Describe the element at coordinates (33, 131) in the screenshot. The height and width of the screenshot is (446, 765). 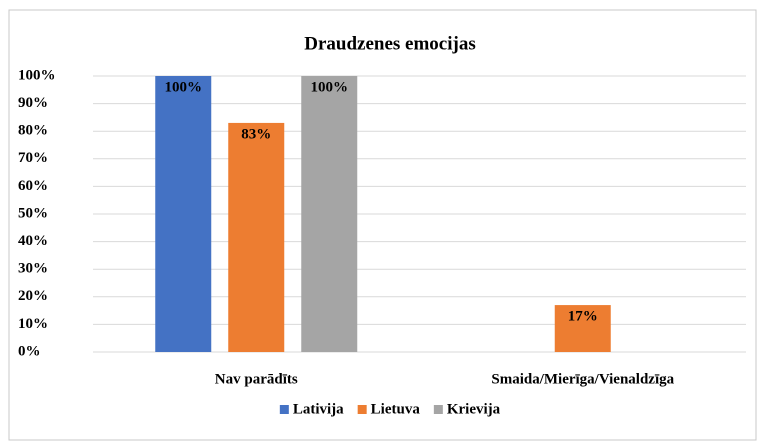
I see `y-tick-label: 80%` at that location.